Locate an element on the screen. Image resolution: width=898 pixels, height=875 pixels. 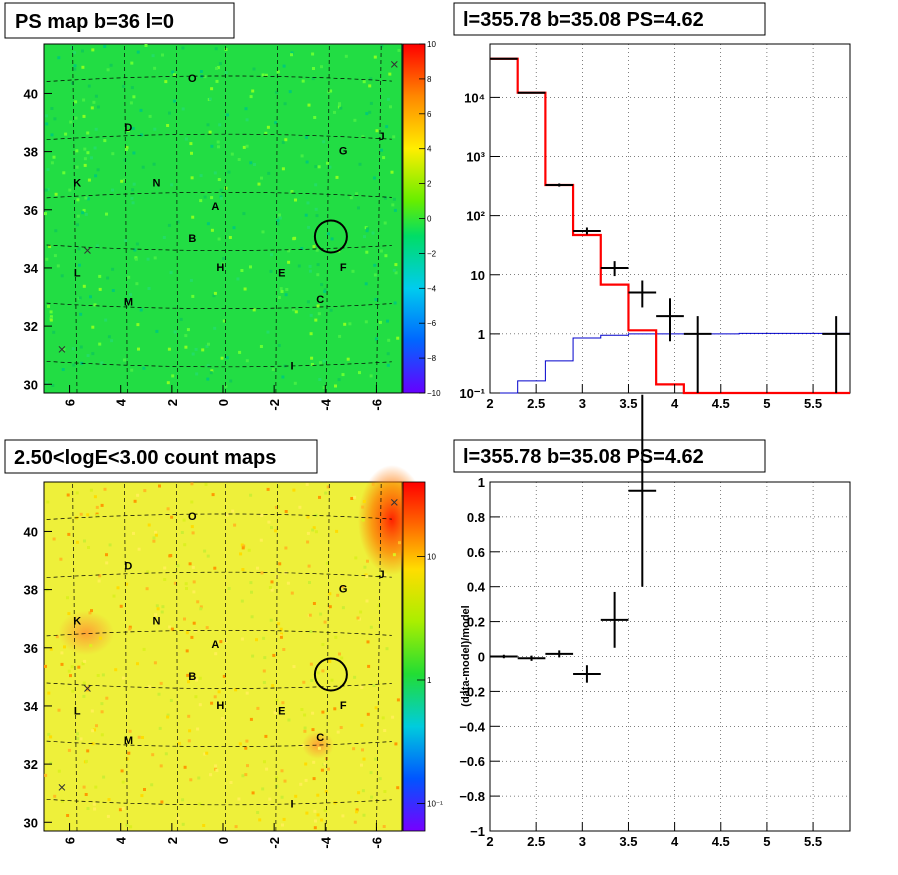
cm-region-label: E is located at coordinates (281, 712).